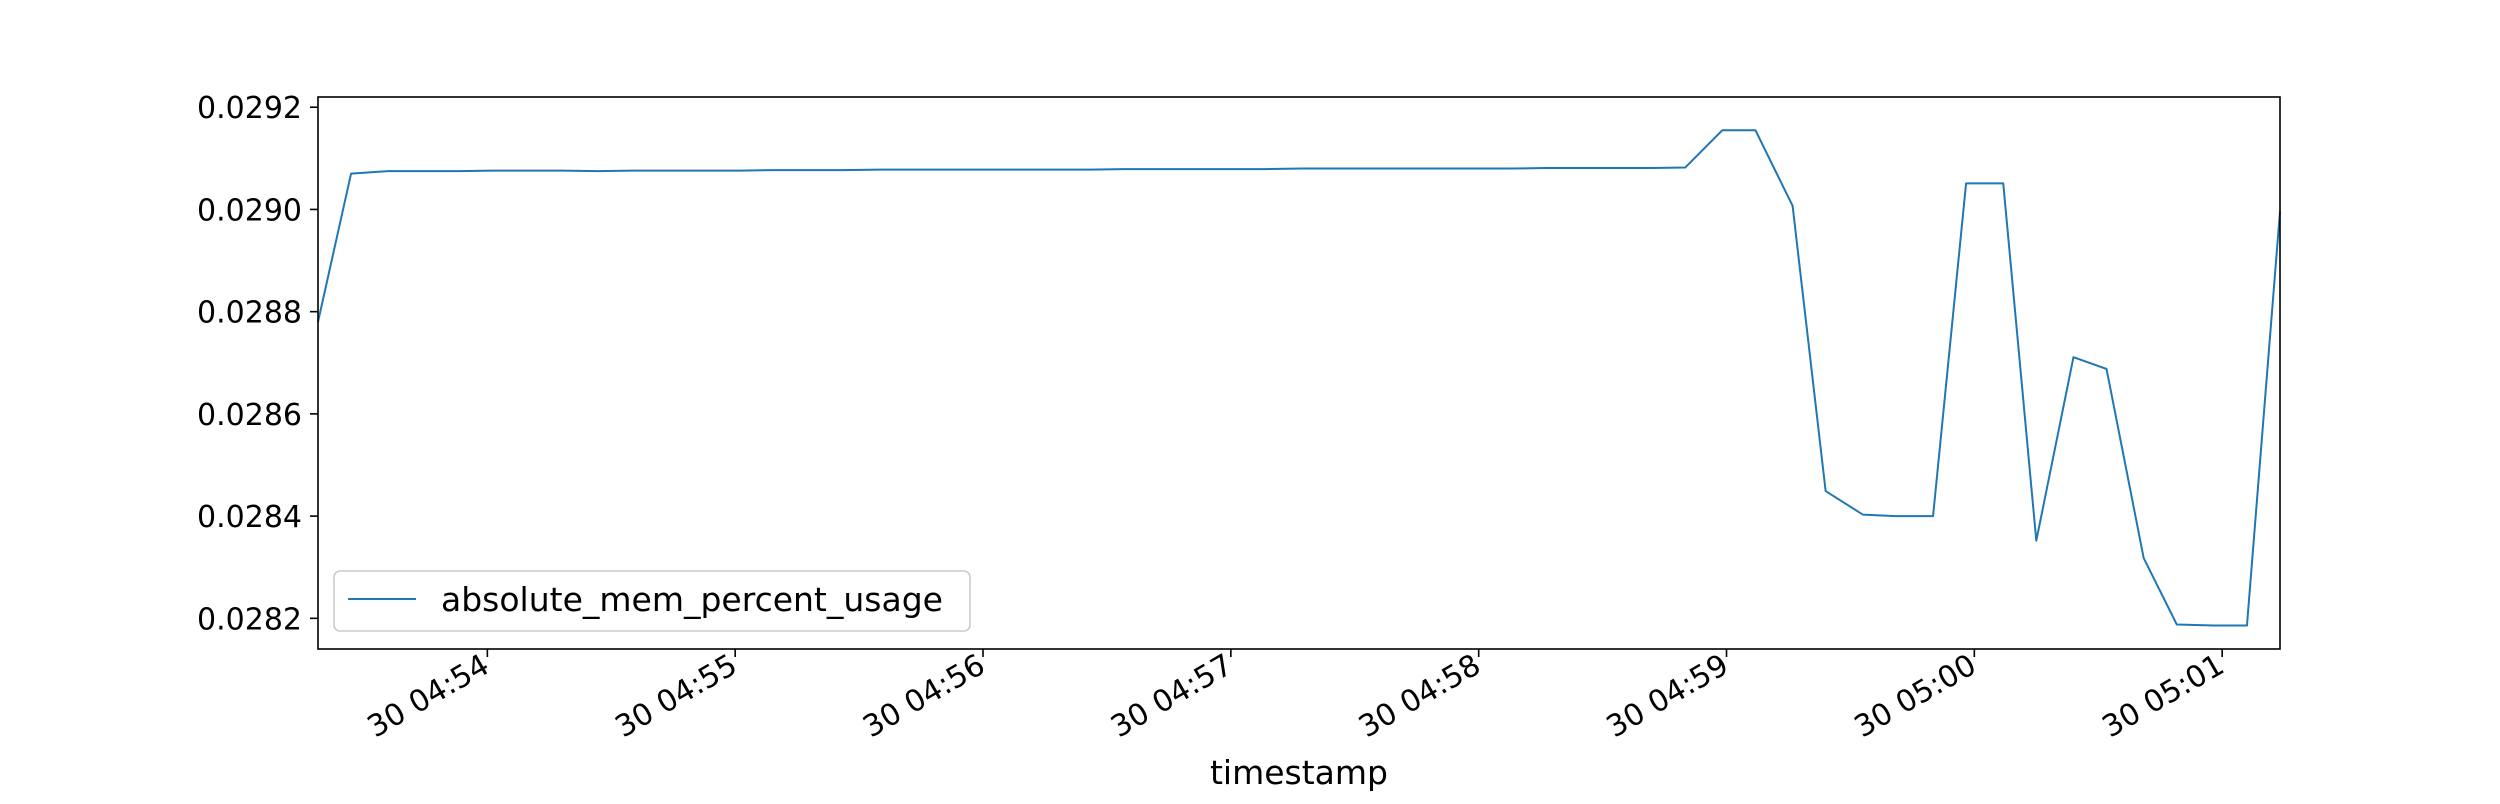 Image resolution: width=2500 pixels, height=804 pixels. Describe the element at coordinates (1668, 696) in the screenshot. I see `x-tick-label: 30 04:59` at that location.